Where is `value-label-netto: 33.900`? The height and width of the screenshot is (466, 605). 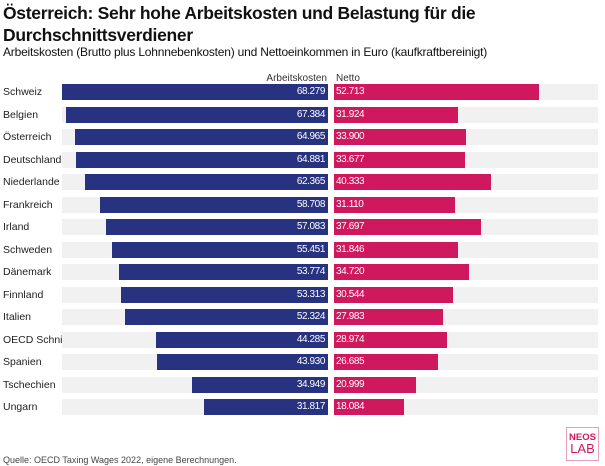 value-label-netto: 33.900 is located at coordinates (350, 136).